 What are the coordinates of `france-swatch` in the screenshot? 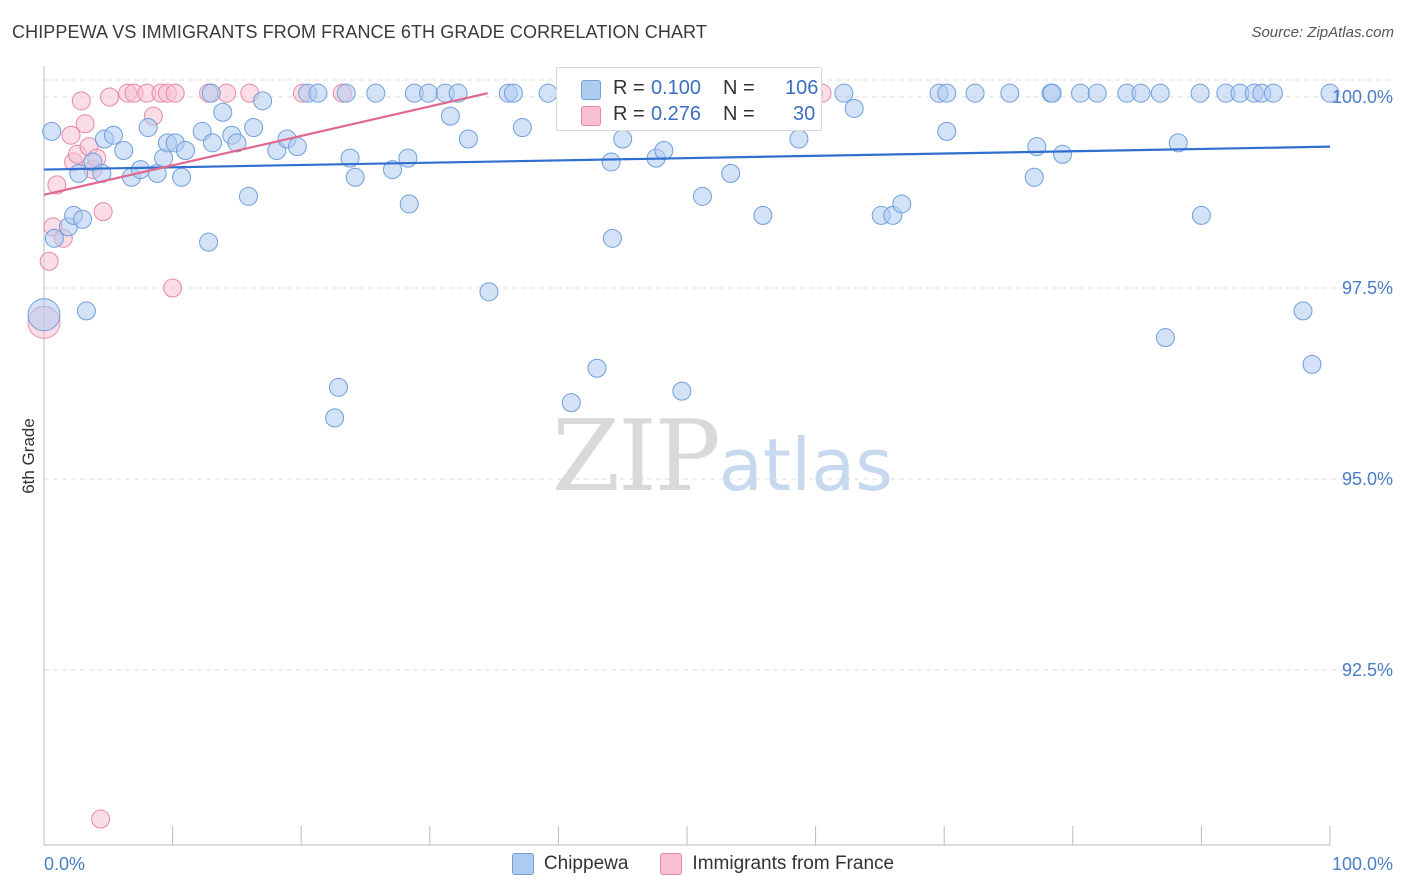 It's located at (591, 116).